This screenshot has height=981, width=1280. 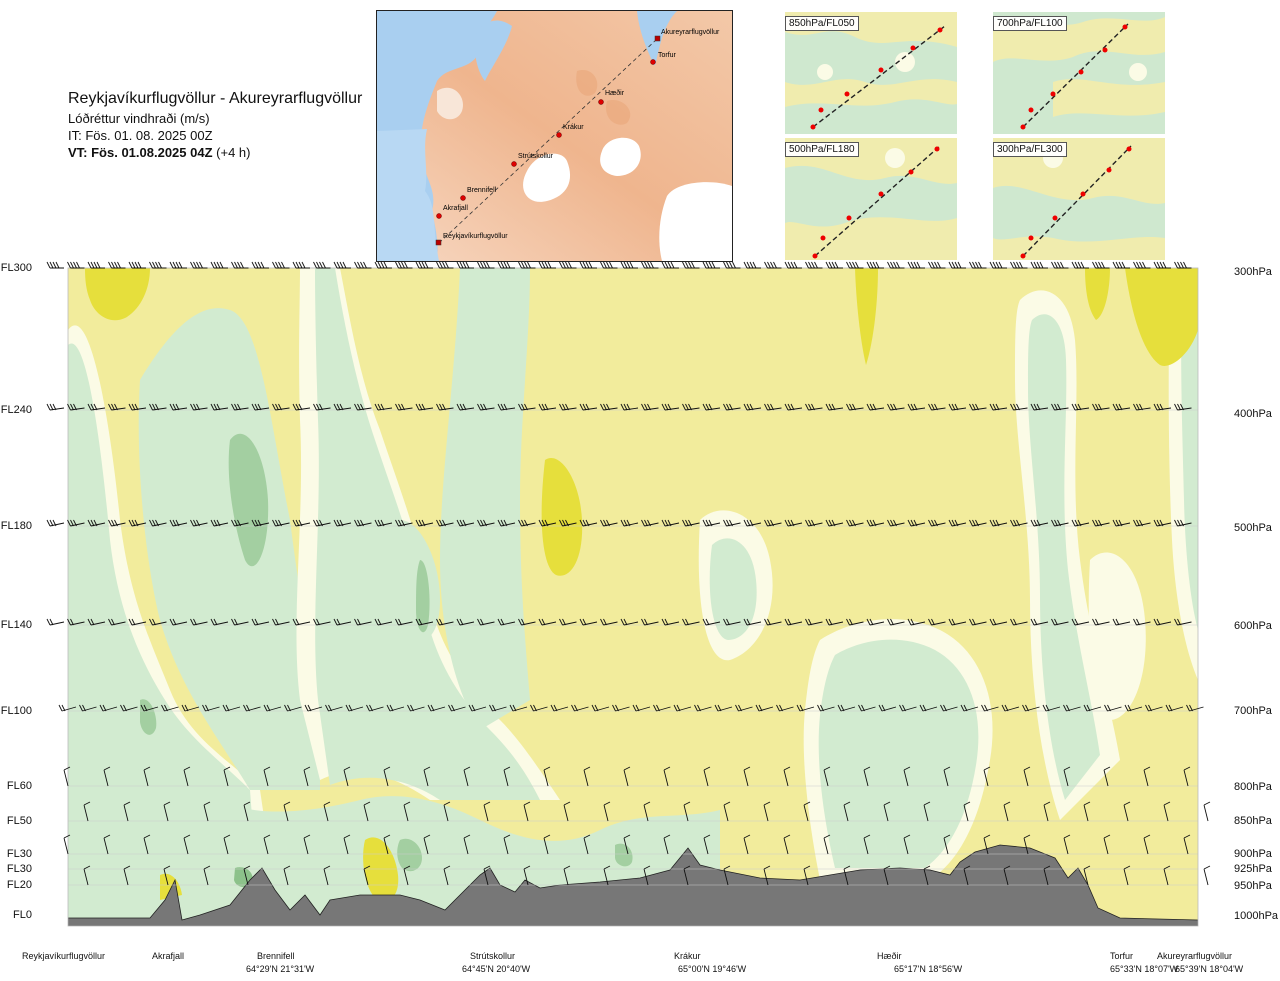 What do you see at coordinates (233, 152) in the screenshot?
I see `valid-time-offset: (+4 h)` at bounding box center [233, 152].